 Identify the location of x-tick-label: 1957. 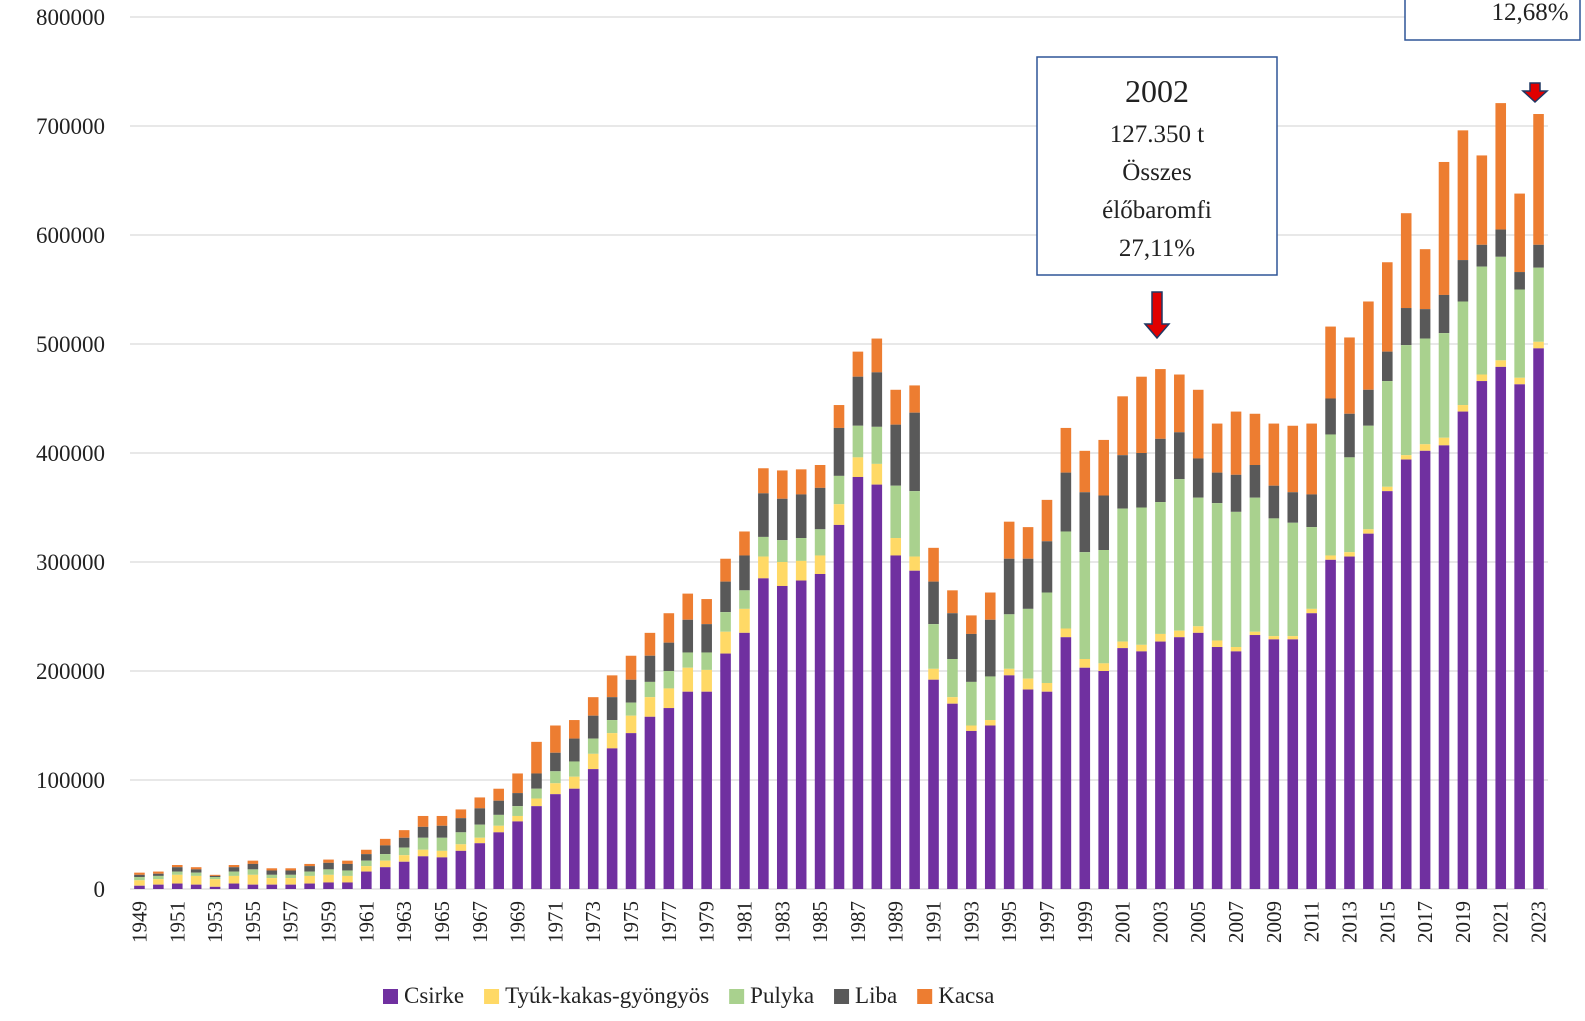
(291, 922).